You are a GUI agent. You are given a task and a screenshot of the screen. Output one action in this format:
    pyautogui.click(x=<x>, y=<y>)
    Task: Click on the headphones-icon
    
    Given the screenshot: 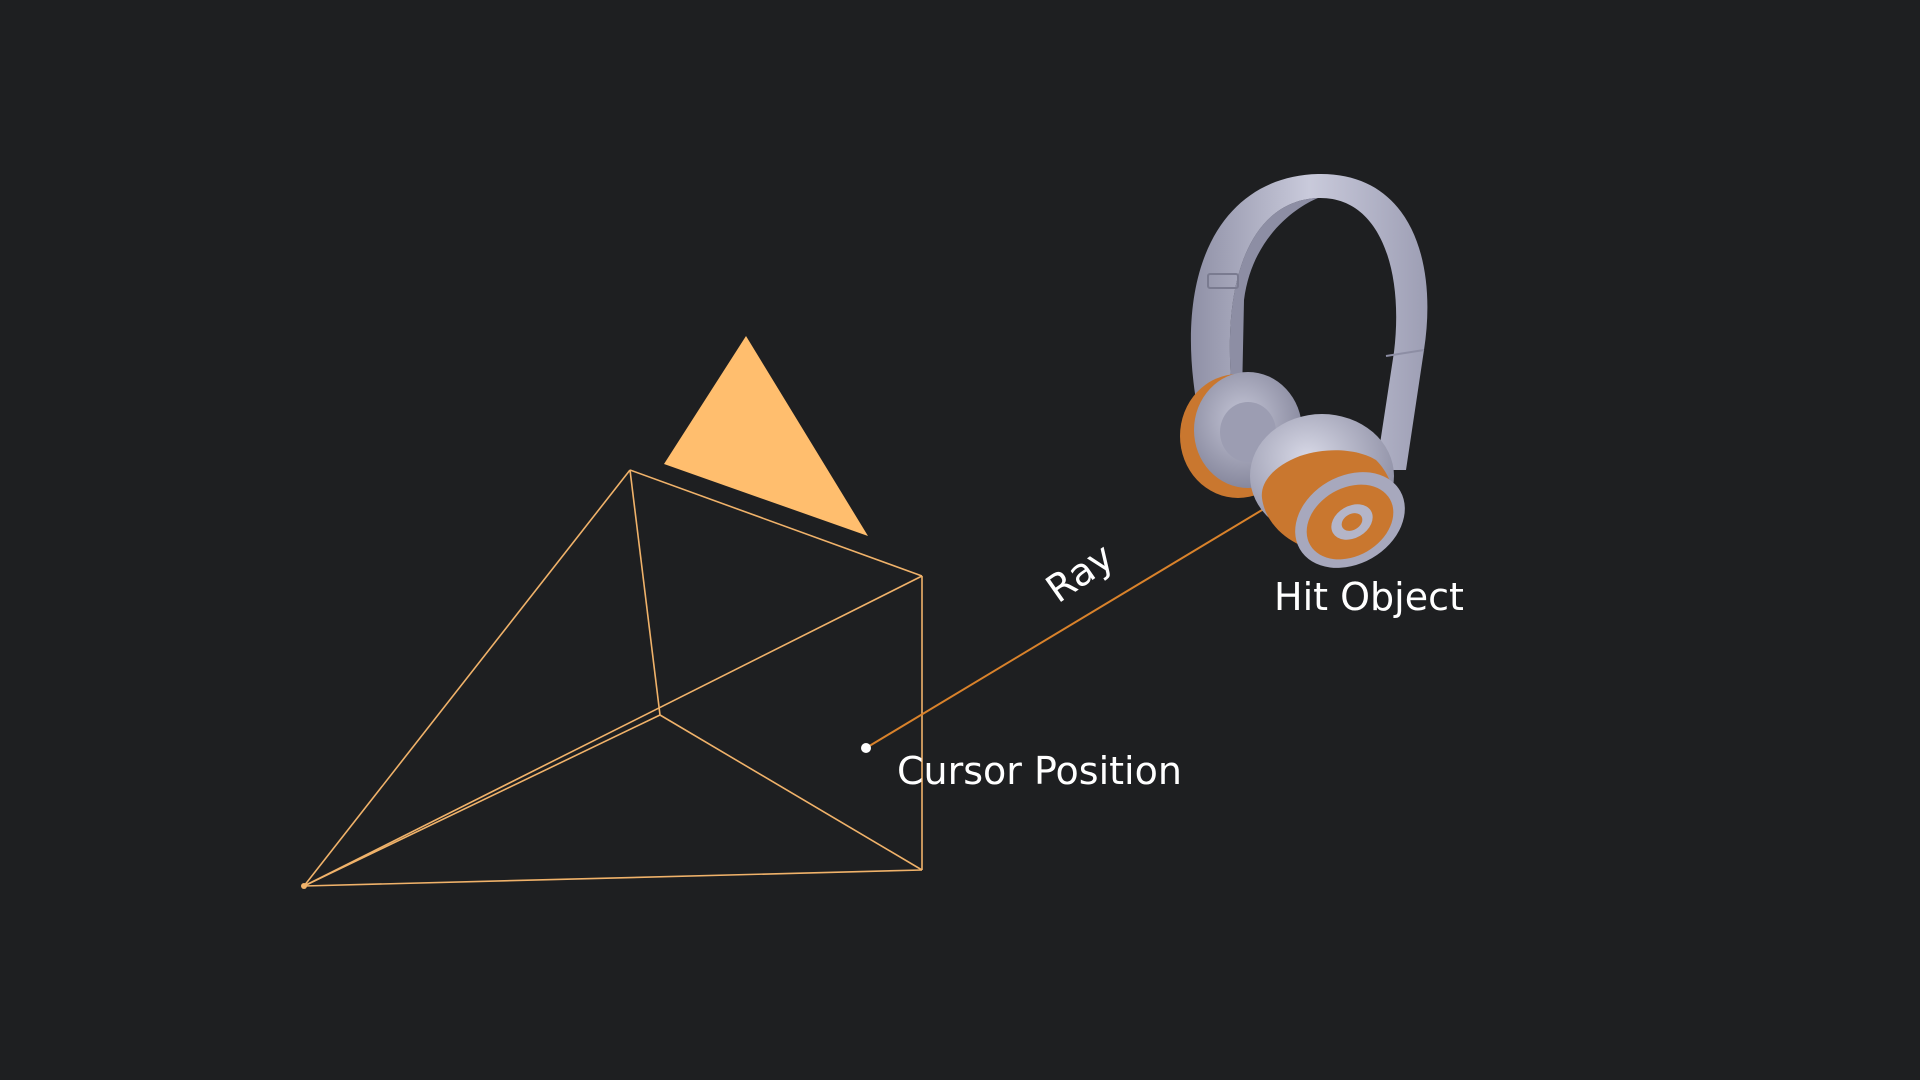 What is the action you would take?
    pyautogui.click(x=1304, y=370)
    